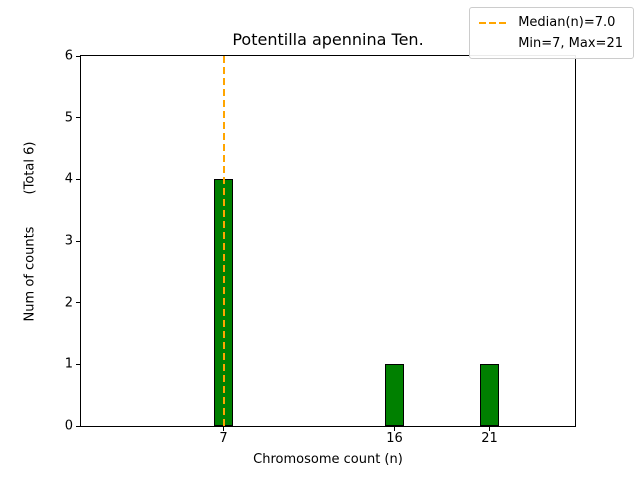  What do you see at coordinates (68, 56) in the screenshot?
I see `y-tick-label: 6` at bounding box center [68, 56].